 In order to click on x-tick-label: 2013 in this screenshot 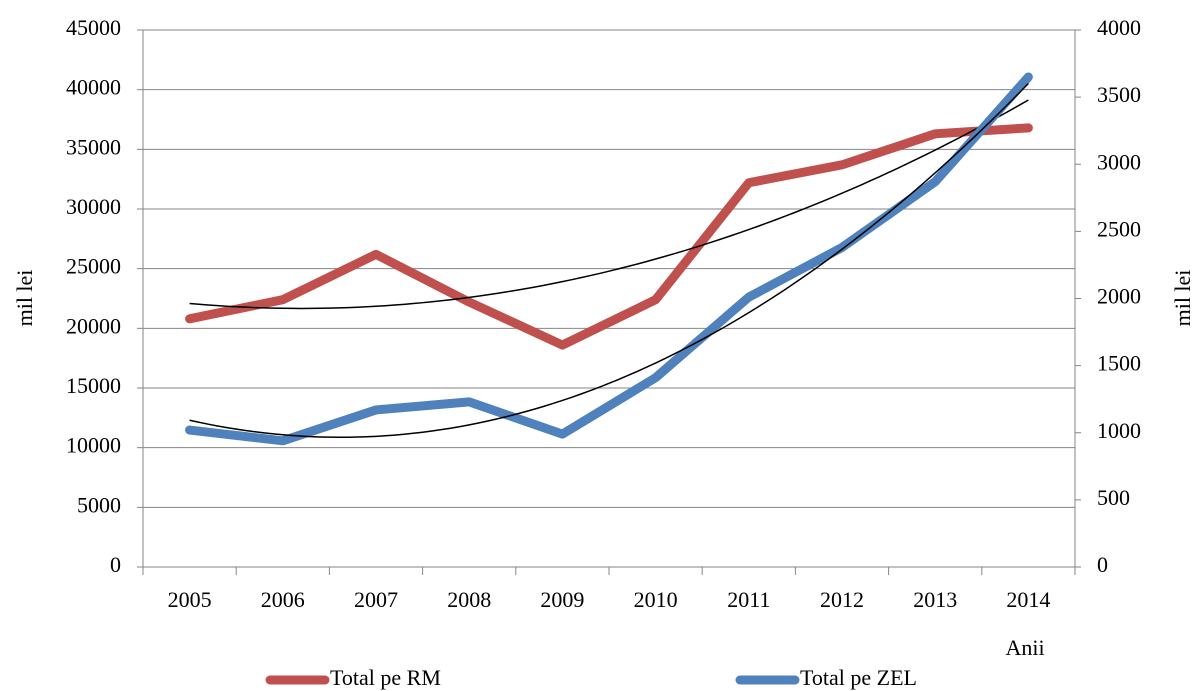, I will do `click(935, 599)`.